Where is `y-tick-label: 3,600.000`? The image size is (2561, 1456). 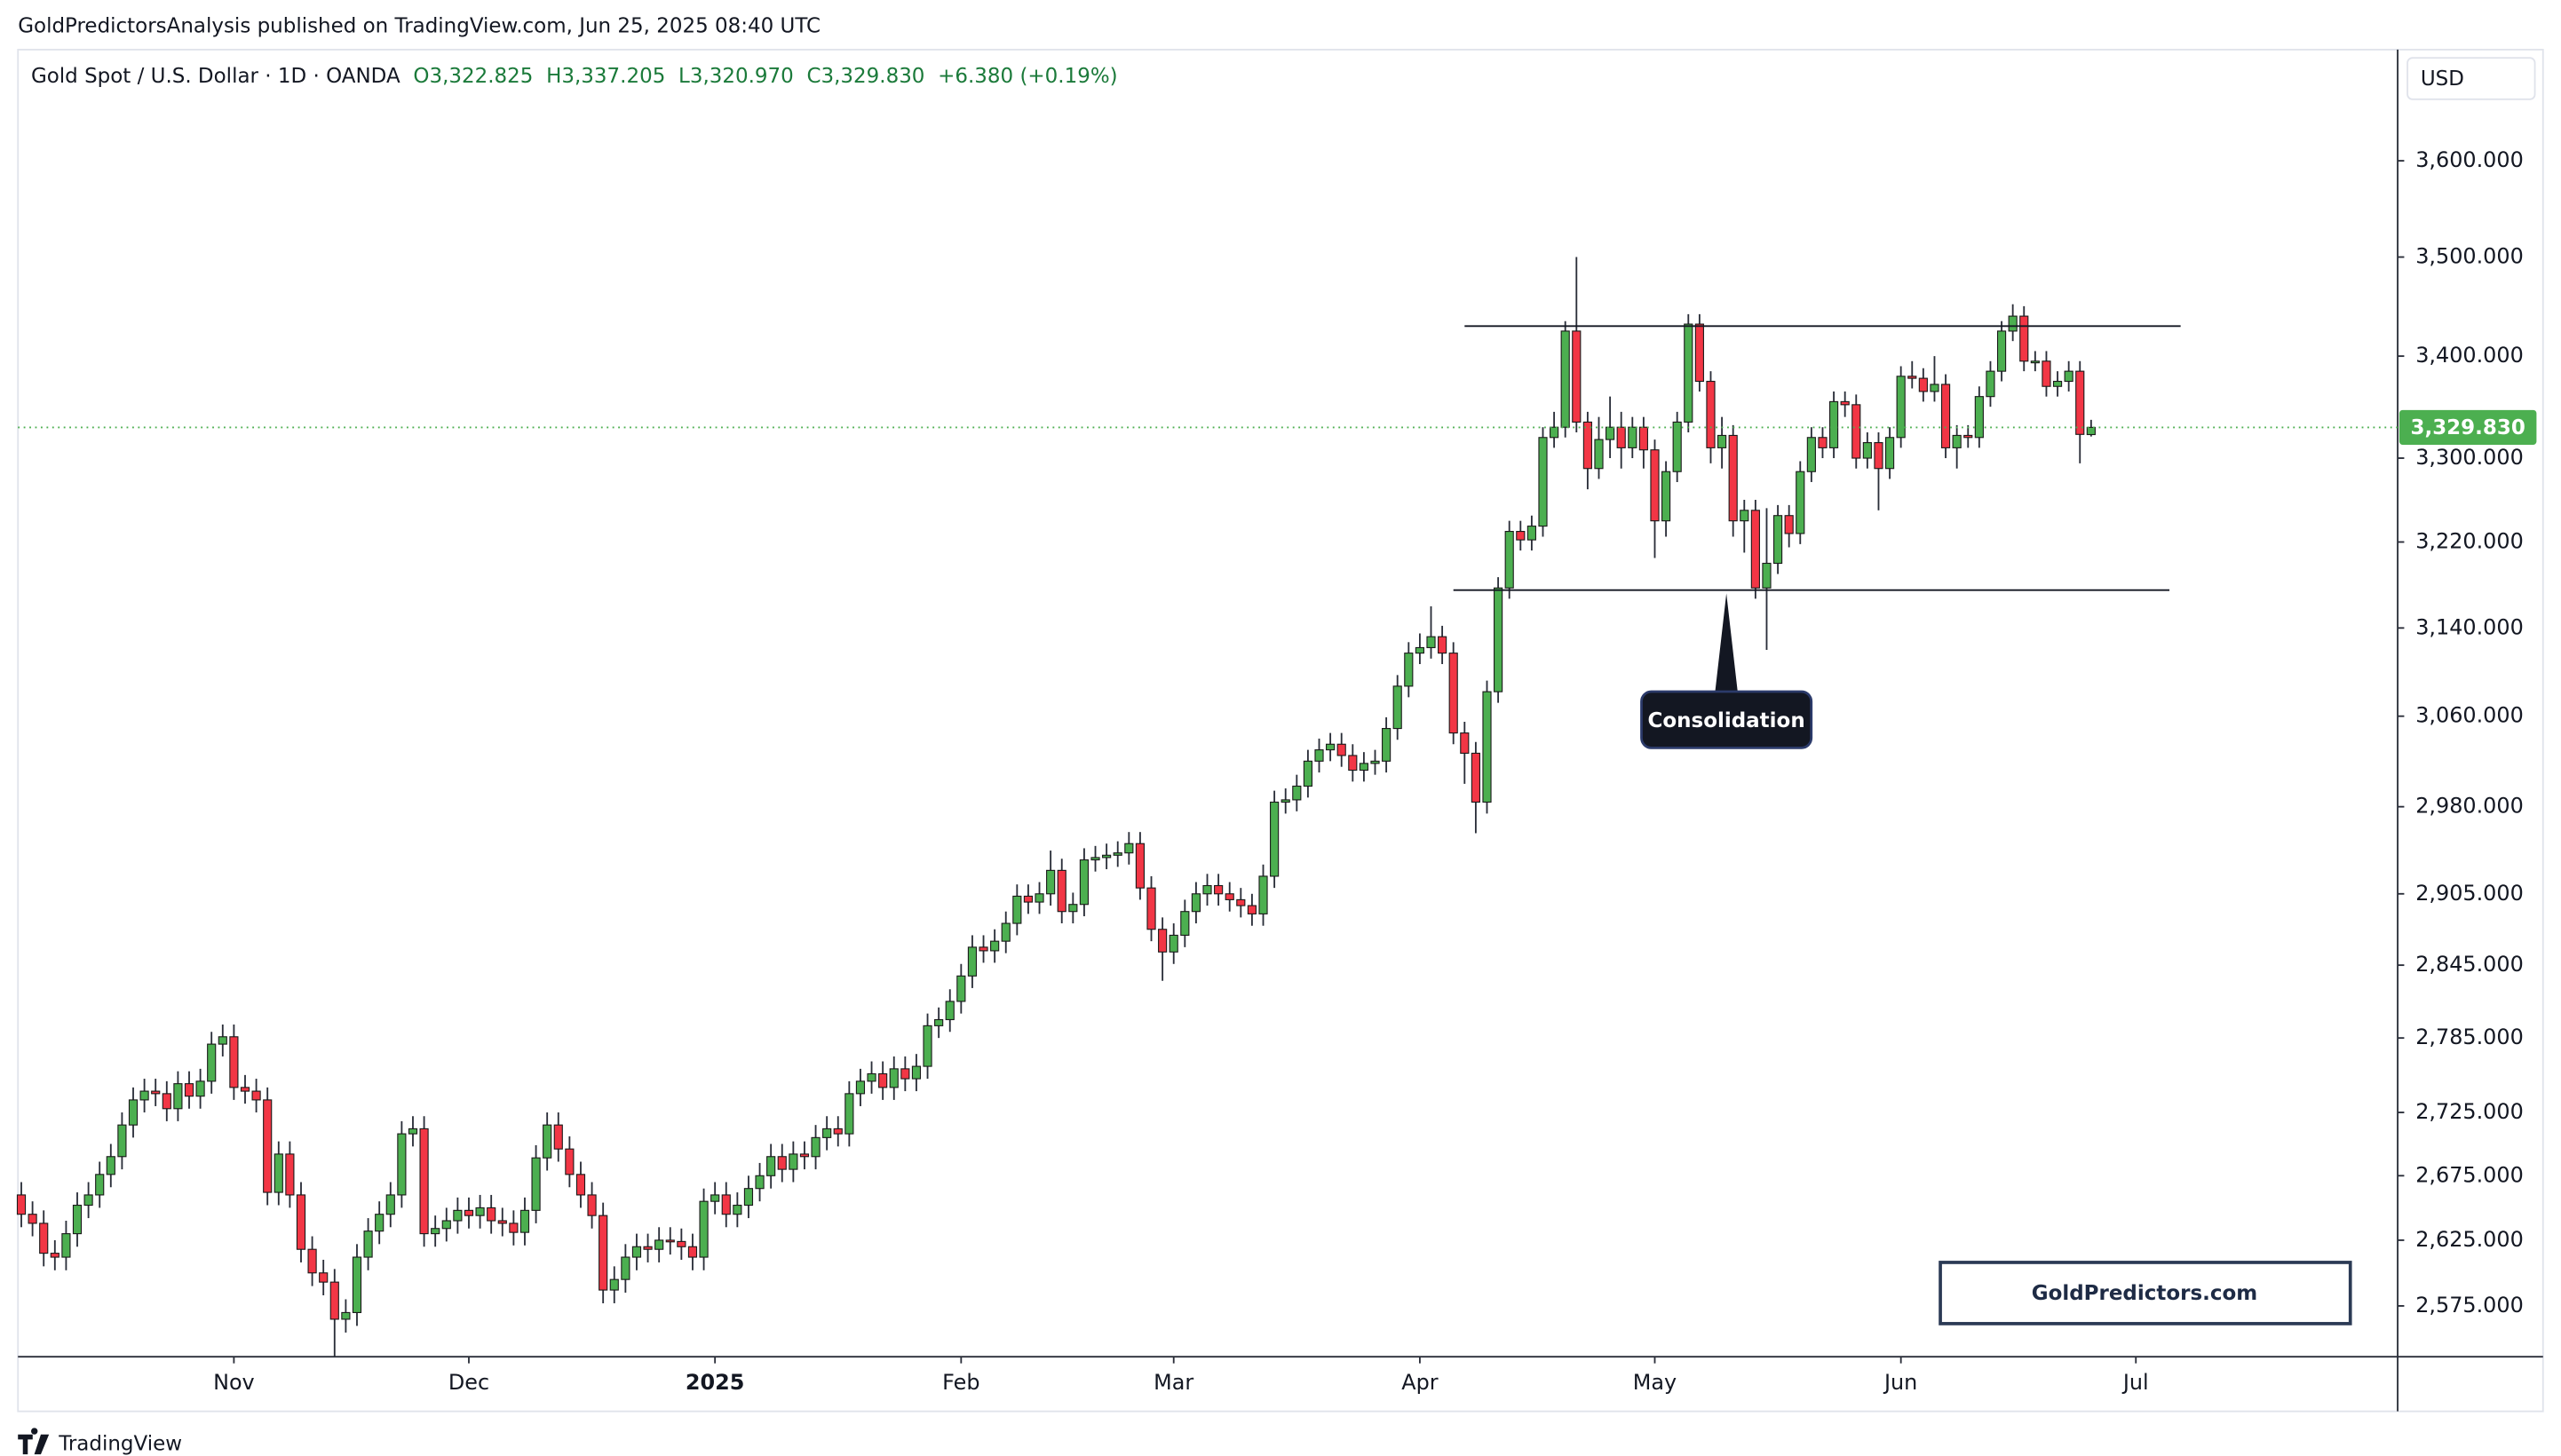 y-tick-label: 3,600.000 is located at coordinates (2469, 159).